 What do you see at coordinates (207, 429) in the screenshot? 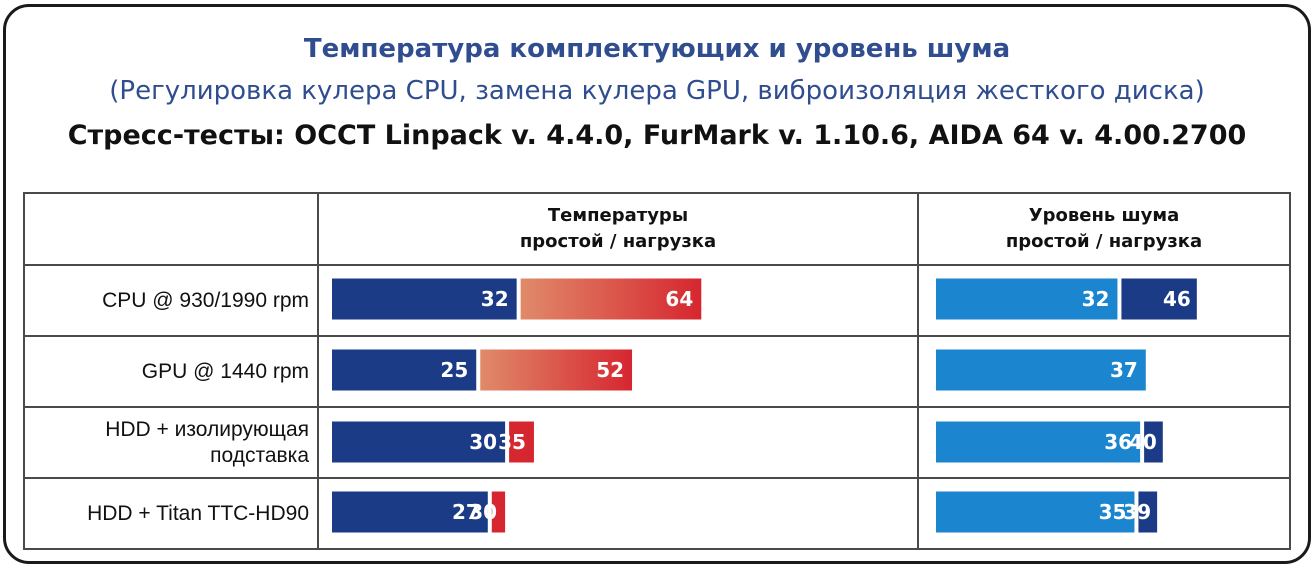
I see `row-label-line1: HDD + изолирующая` at bounding box center [207, 429].